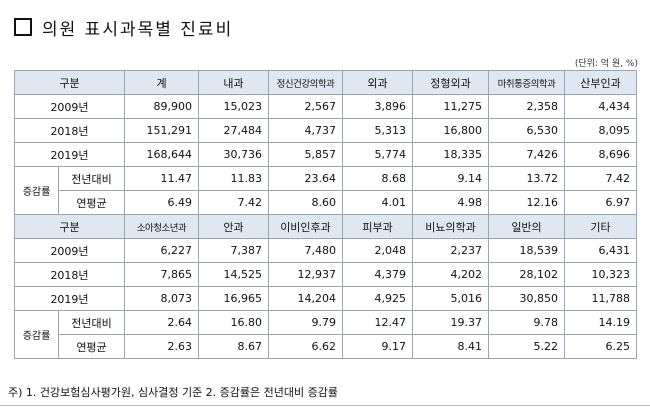 The width and height of the screenshot is (650, 420). What do you see at coordinates (377, 346) in the screenshot?
I see `table-cell: 9.17` at bounding box center [377, 346].